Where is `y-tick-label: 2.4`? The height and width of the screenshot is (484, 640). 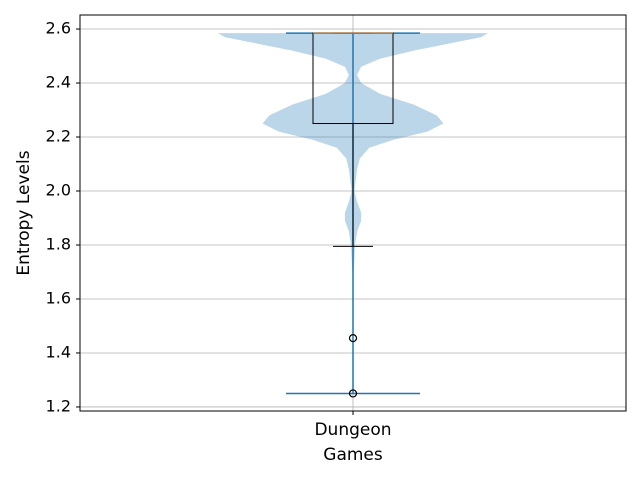 y-tick-label: 2.4 is located at coordinates (58, 82).